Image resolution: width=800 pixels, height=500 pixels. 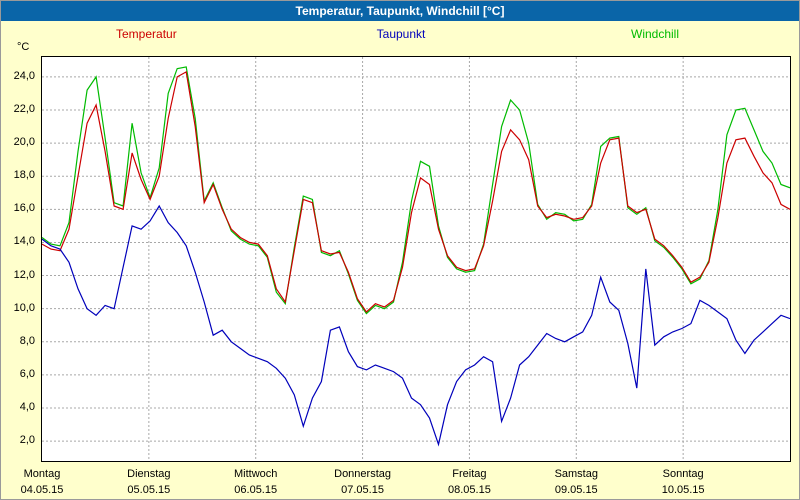 What do you see at coordinates (24, 175) in the screenshot?
I see `y-tick-label: 18,0` at bounding box center [24, 175].